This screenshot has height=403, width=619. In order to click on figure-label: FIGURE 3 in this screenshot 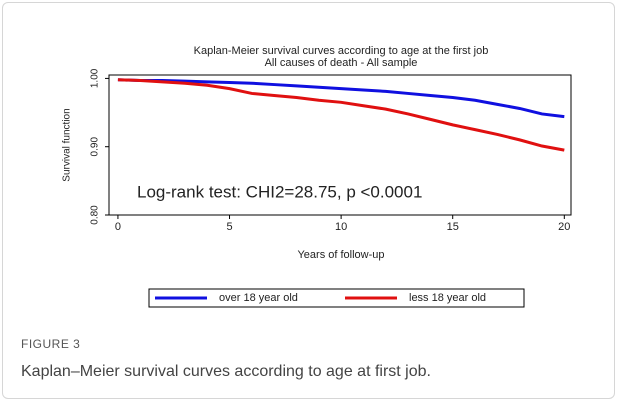, I will do `click(51, 344)`.